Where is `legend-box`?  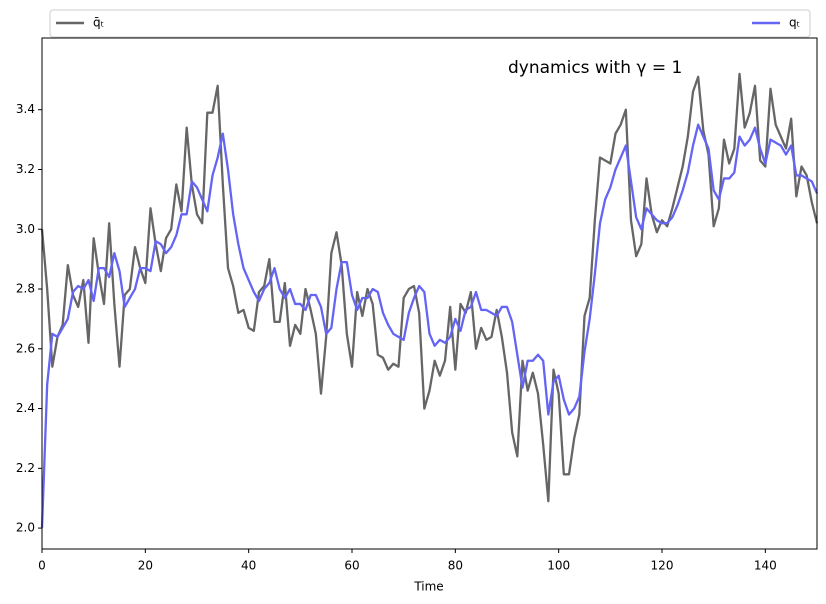
legend-box is located at coordinates (430, 23).